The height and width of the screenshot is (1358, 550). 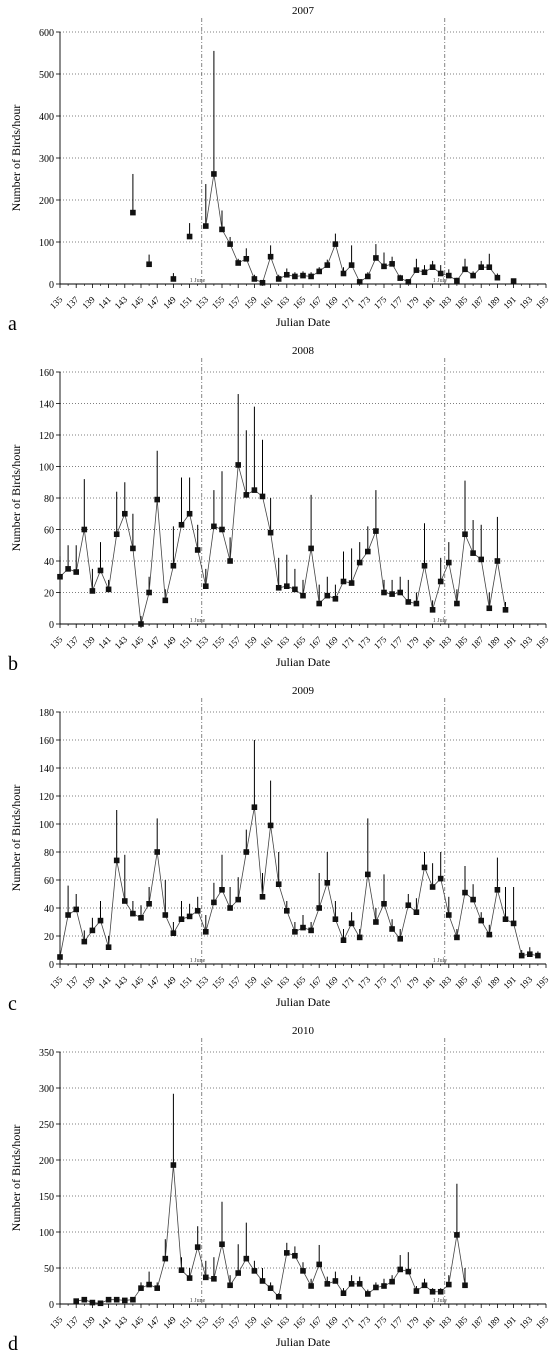 I want to click on y-axis-label: Number of Birds/hour, so click(x=16, y=838).